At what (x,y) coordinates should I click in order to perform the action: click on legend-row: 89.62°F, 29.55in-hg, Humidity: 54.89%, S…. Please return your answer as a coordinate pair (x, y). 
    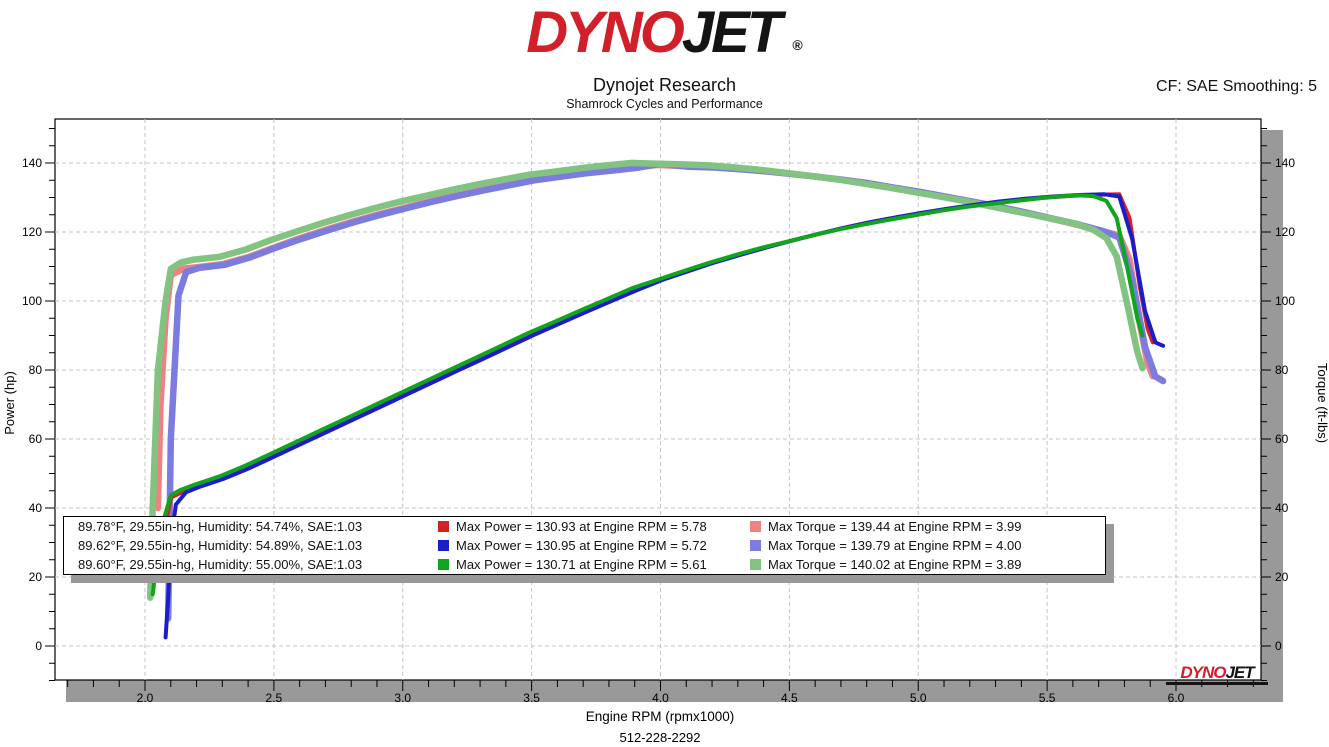
    Looking at the image, I should click on (584, 545).